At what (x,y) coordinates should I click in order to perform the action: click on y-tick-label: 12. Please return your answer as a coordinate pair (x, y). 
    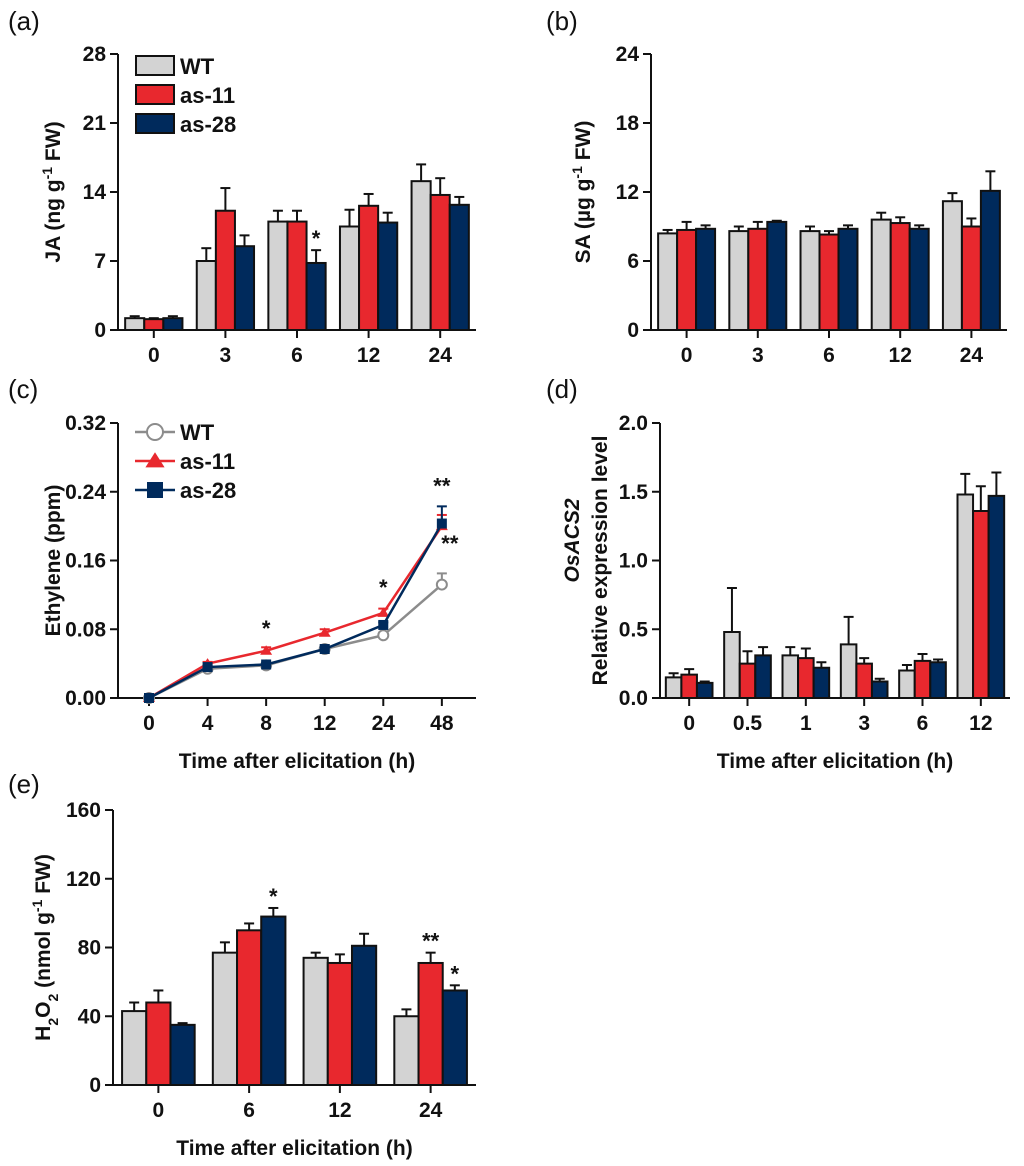
    Looking at the image, I should click on (627, 192).